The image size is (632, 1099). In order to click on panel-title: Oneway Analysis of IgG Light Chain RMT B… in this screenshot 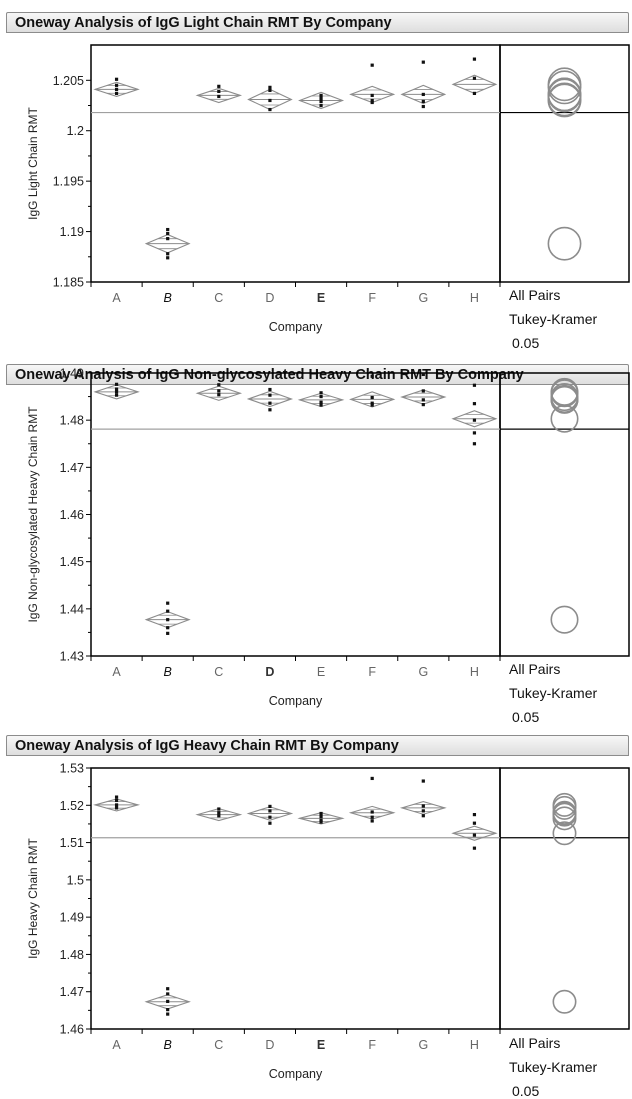, I will do `click(203, 23)`.